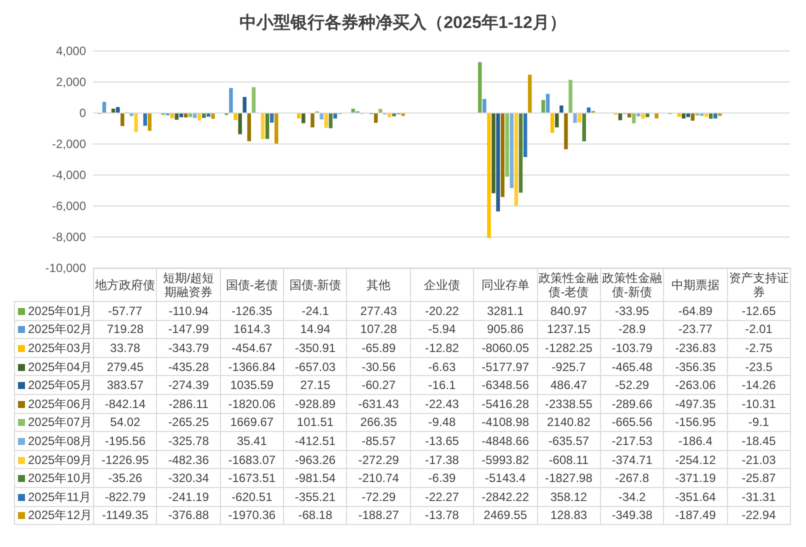 Image resolution: width=806 pixels, height=547 pixels. What do you see at coordinates (125, 459) in the screenshot?
I see `data-label: -1226.95` at bounding box center [125, 459].